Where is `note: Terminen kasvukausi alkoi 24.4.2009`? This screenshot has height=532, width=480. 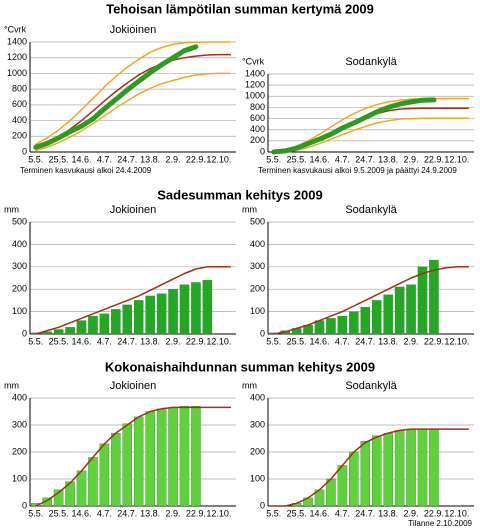
note: Terminen kasvukausi alkoi 24.4.2009 is located at coordinates (86, 170).